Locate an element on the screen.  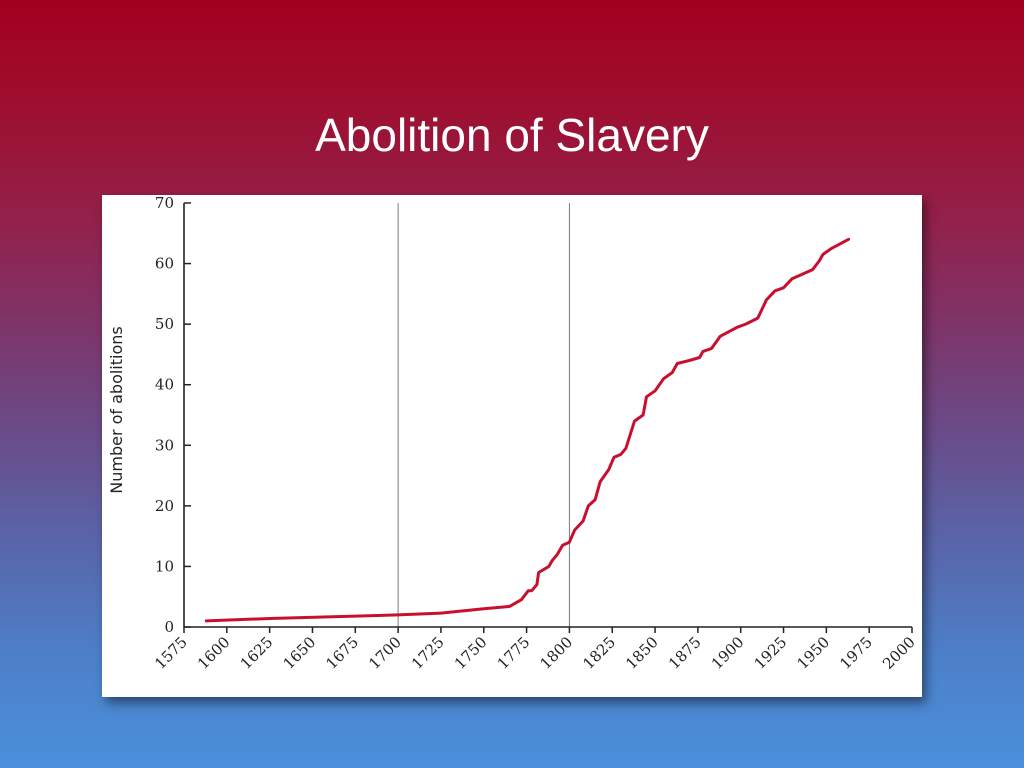
x-tick-label: 1675 is located at coordinates (342, 653).